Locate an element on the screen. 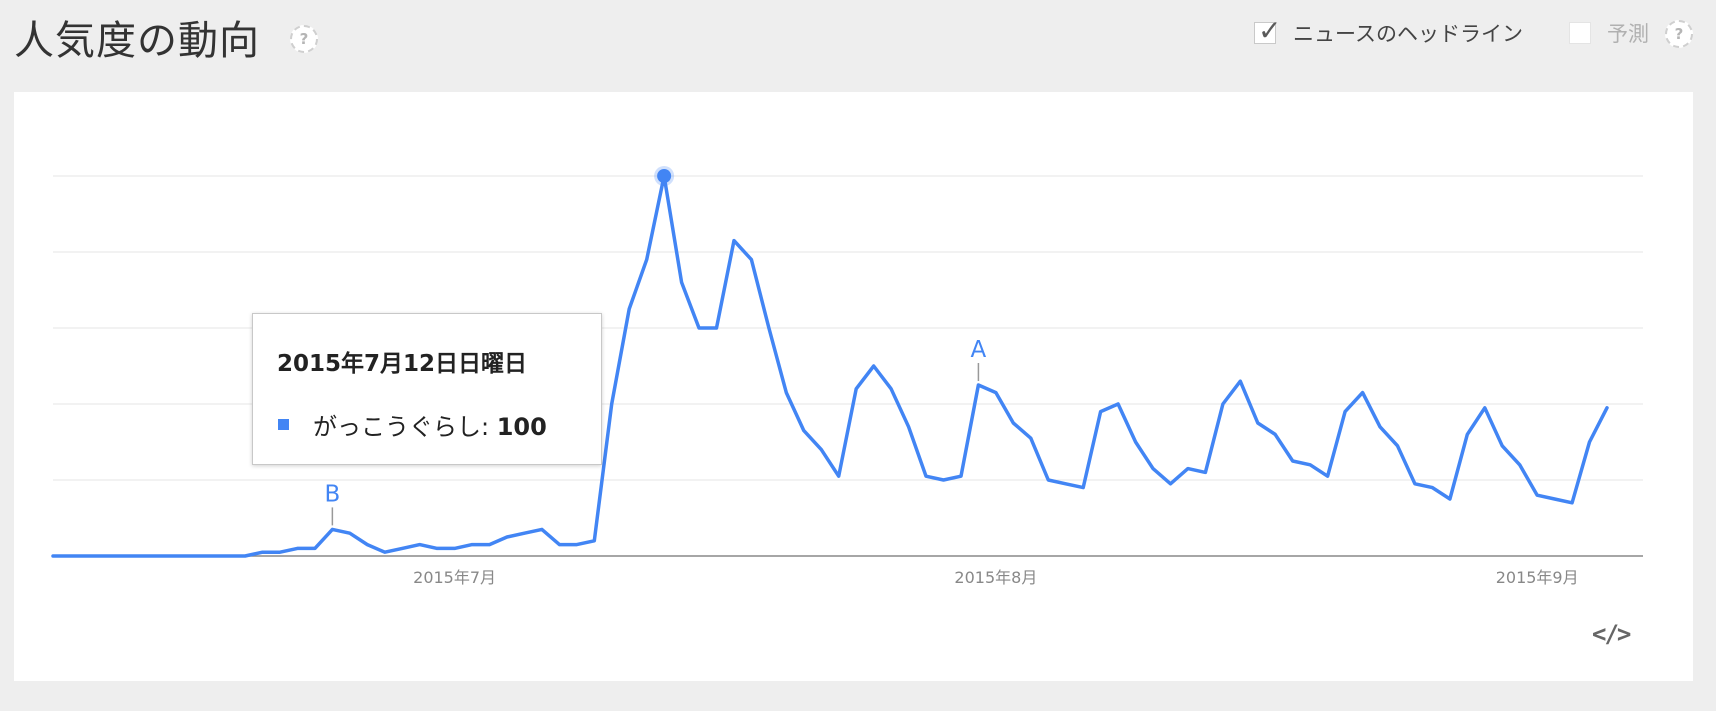 This screenshot has height=711, width=1716. tick-layer: 2015年7月 2015年8月 2015年9月 is located at coordinates (995, 577).